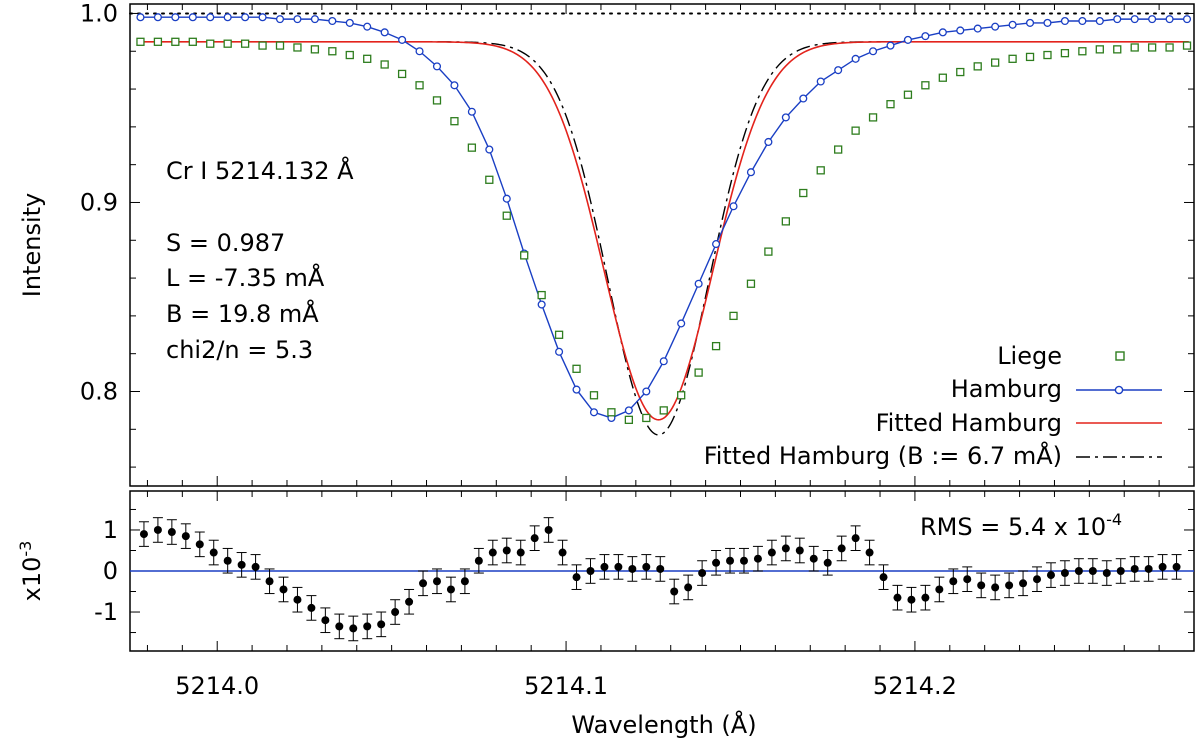 The image size is (1200, 742). Describe the element at coordinates (663, 724) in the screenshot. I see `x-axis-label: Wavelength (Å)` at that location.